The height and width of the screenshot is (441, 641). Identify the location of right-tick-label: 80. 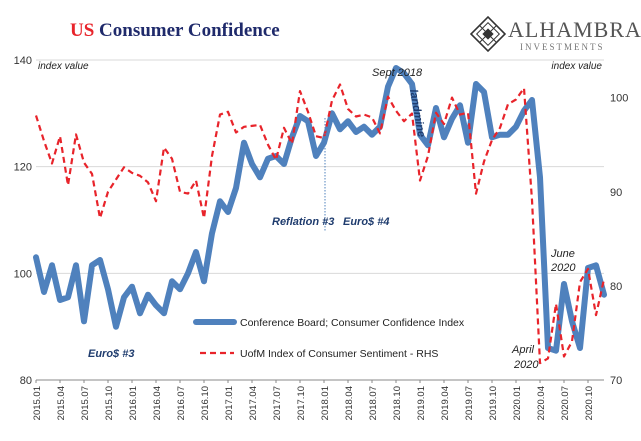
(616, 287).